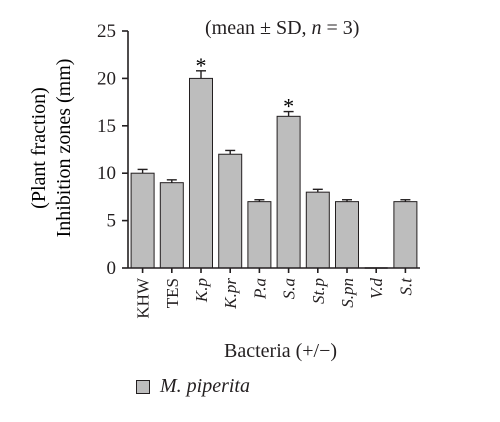 The height and width of the screenshot is (422, 500). I want to click on y-tick-label: 0, so click(112, 268).